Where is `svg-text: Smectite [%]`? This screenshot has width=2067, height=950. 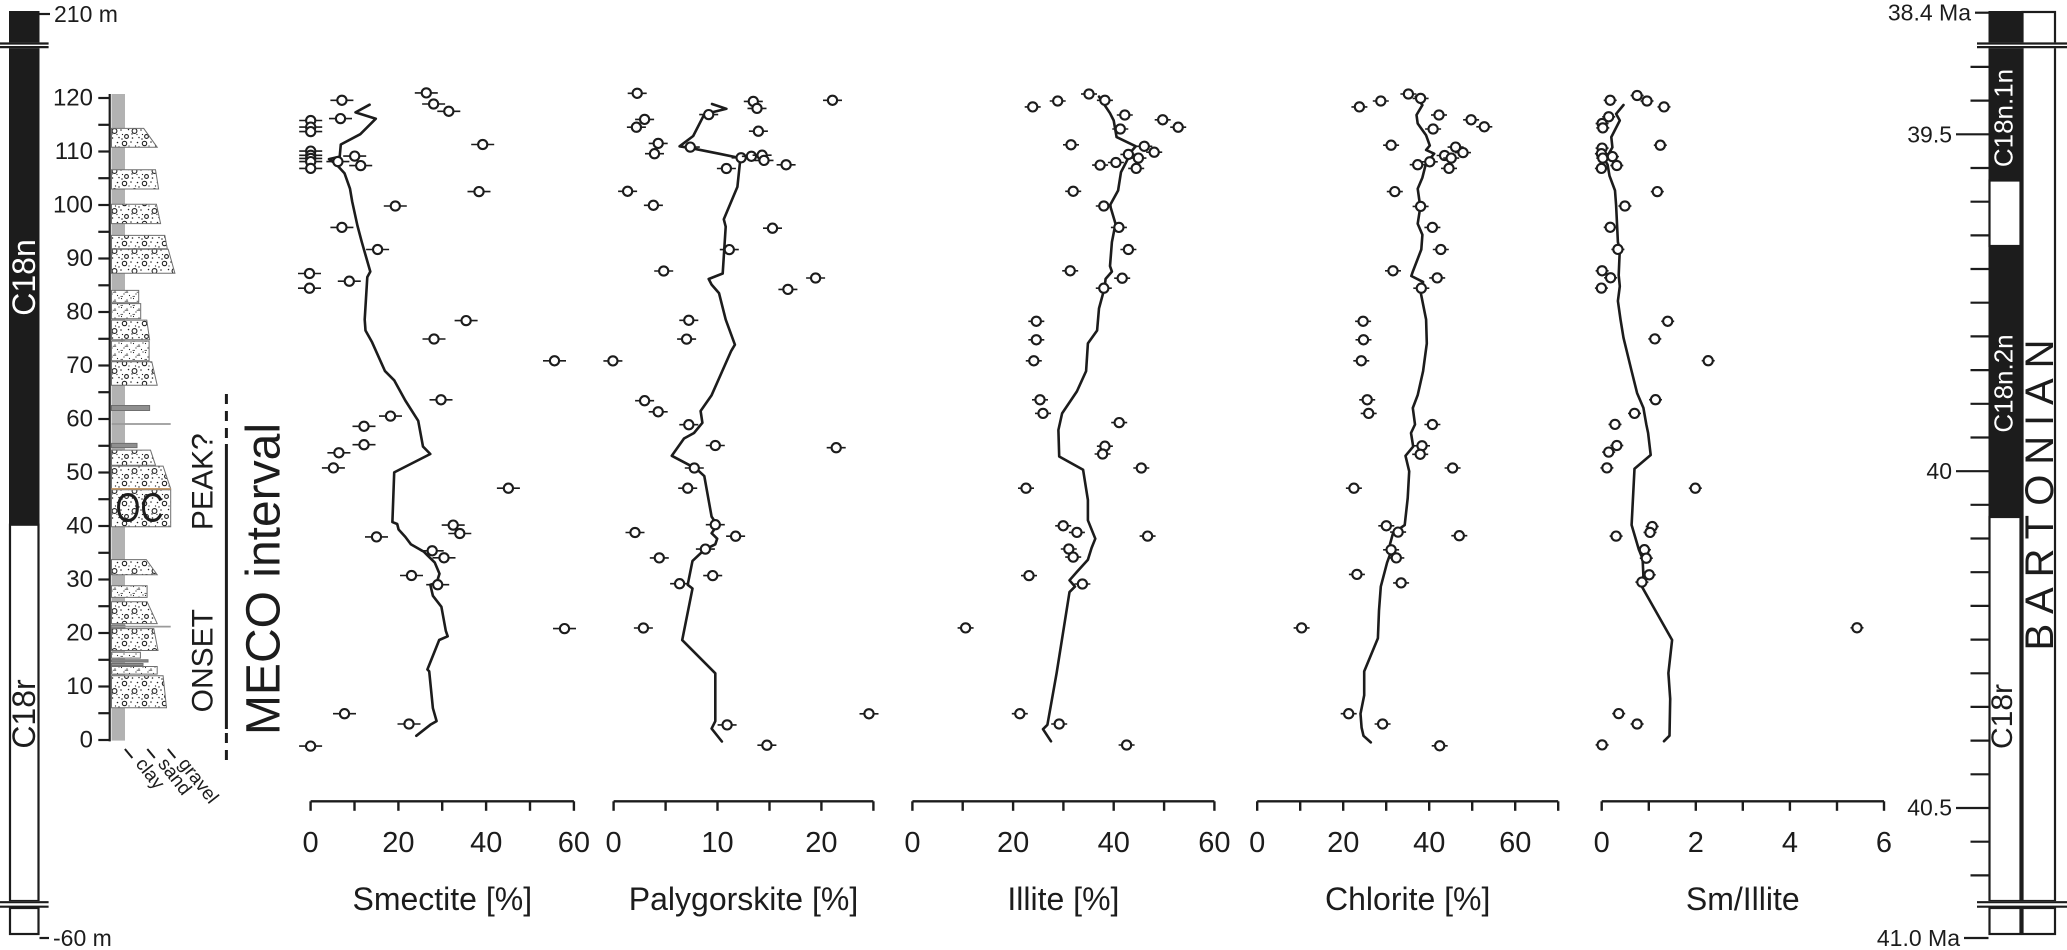
svg-text: Smectite [%] is located at coordinates (442, 899).